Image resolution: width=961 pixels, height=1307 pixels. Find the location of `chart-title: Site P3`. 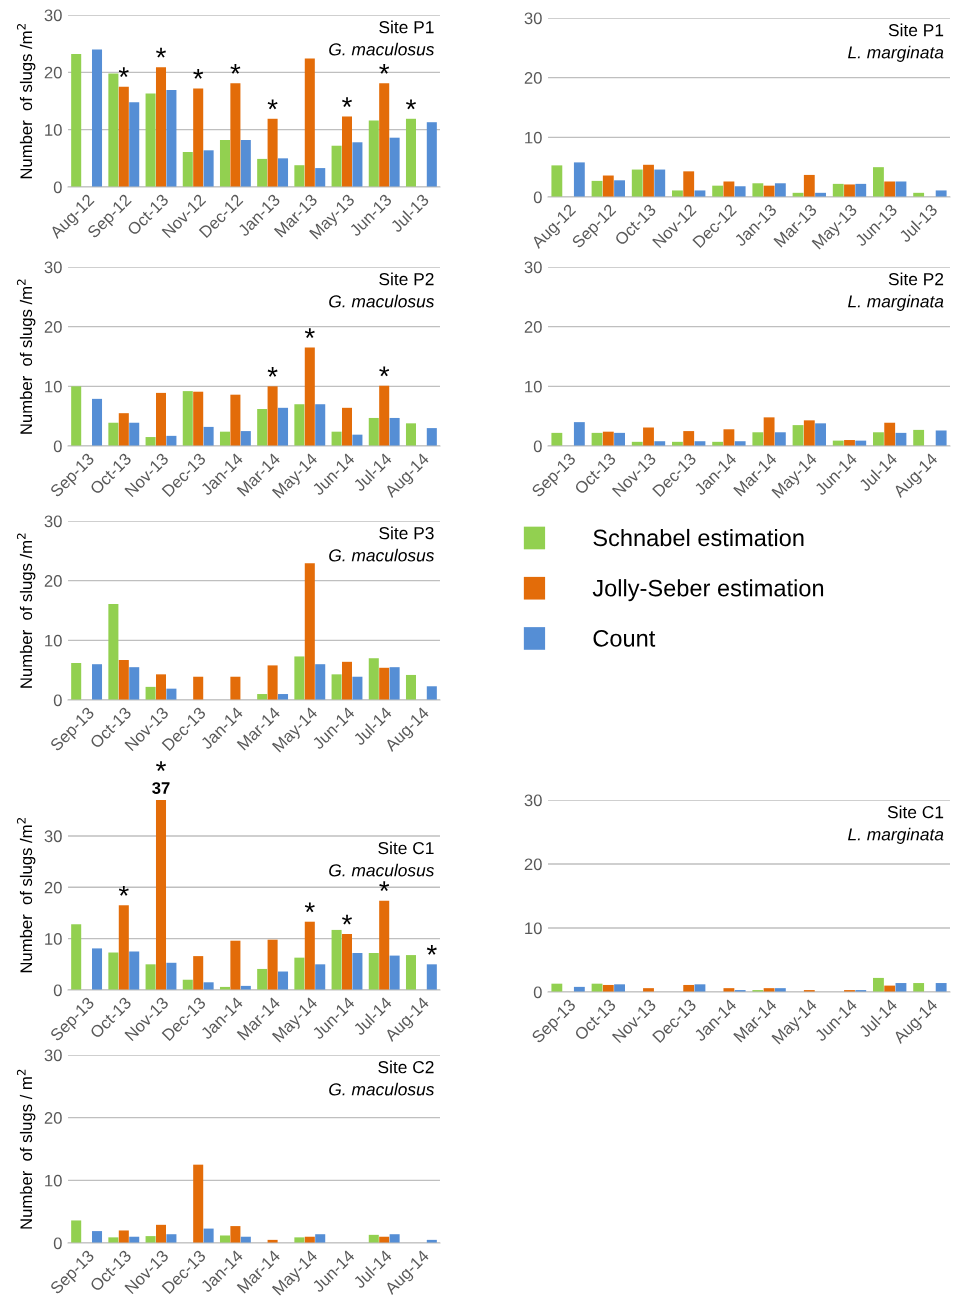

chart-title: Site P3 is located at coordinates (406, 533).